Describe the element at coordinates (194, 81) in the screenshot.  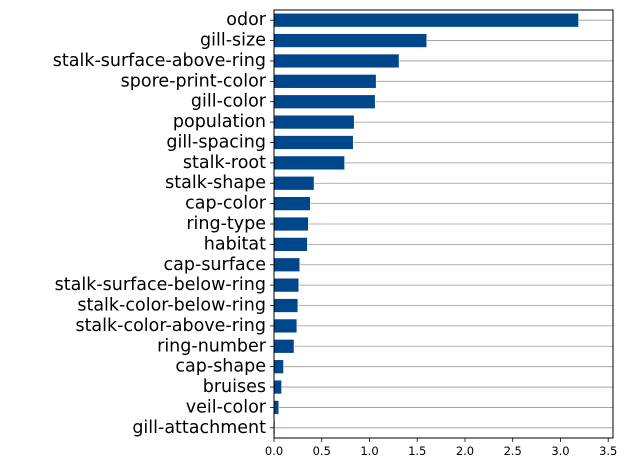
I see `category-label: spore-print-color` at that location.